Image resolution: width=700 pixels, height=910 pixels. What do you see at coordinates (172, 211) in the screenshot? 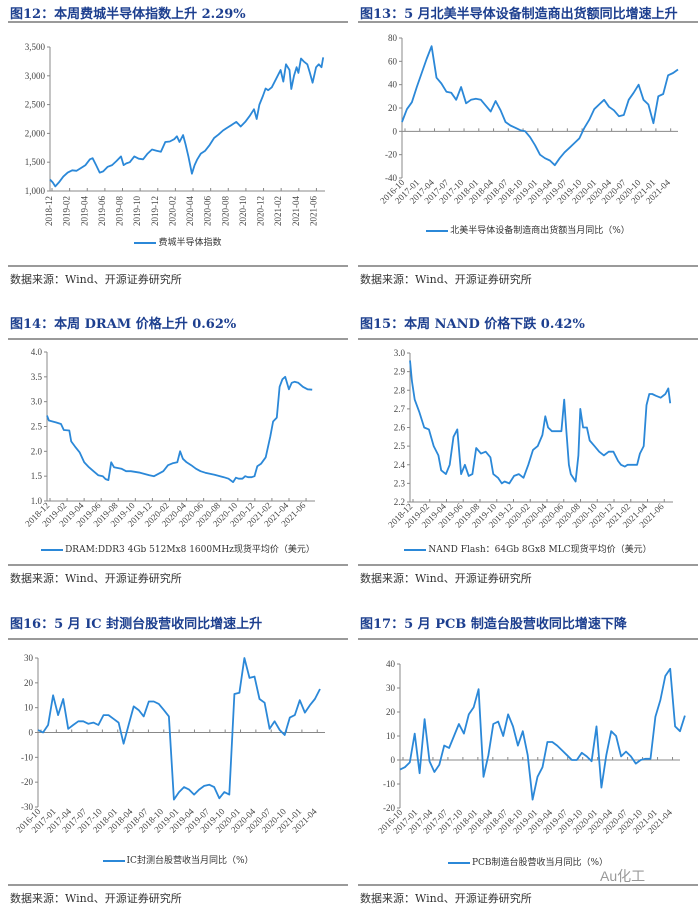
I see `x-tick-label: 2020-02` at bounding box center [172, 211].